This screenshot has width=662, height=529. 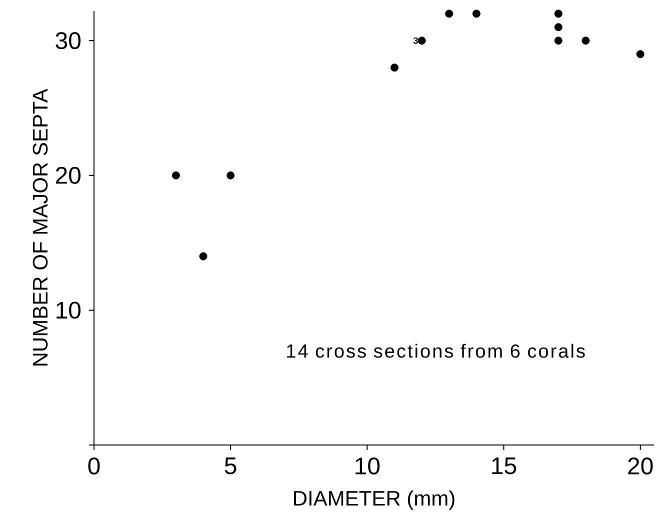 What do you see at coordinates (640, 466) in the screenshot?
I see `x-tick-label: 20` at bounding box center [640, 466].